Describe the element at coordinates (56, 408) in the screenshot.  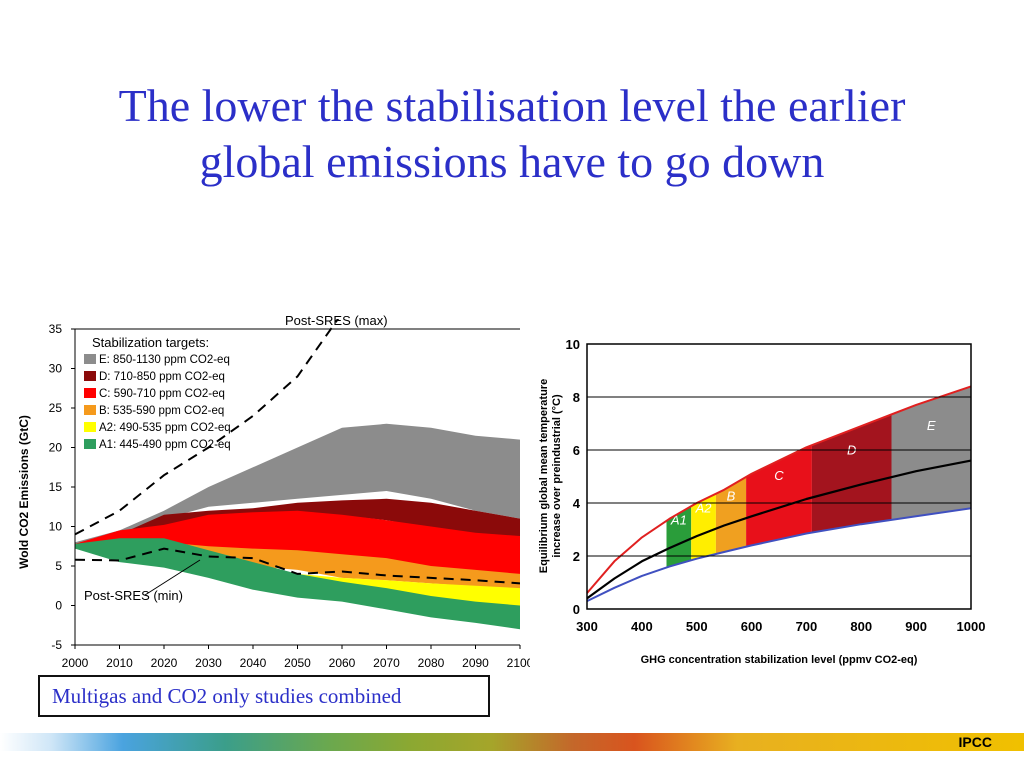
I see `emissions-y-tick-label: 25` at that location.